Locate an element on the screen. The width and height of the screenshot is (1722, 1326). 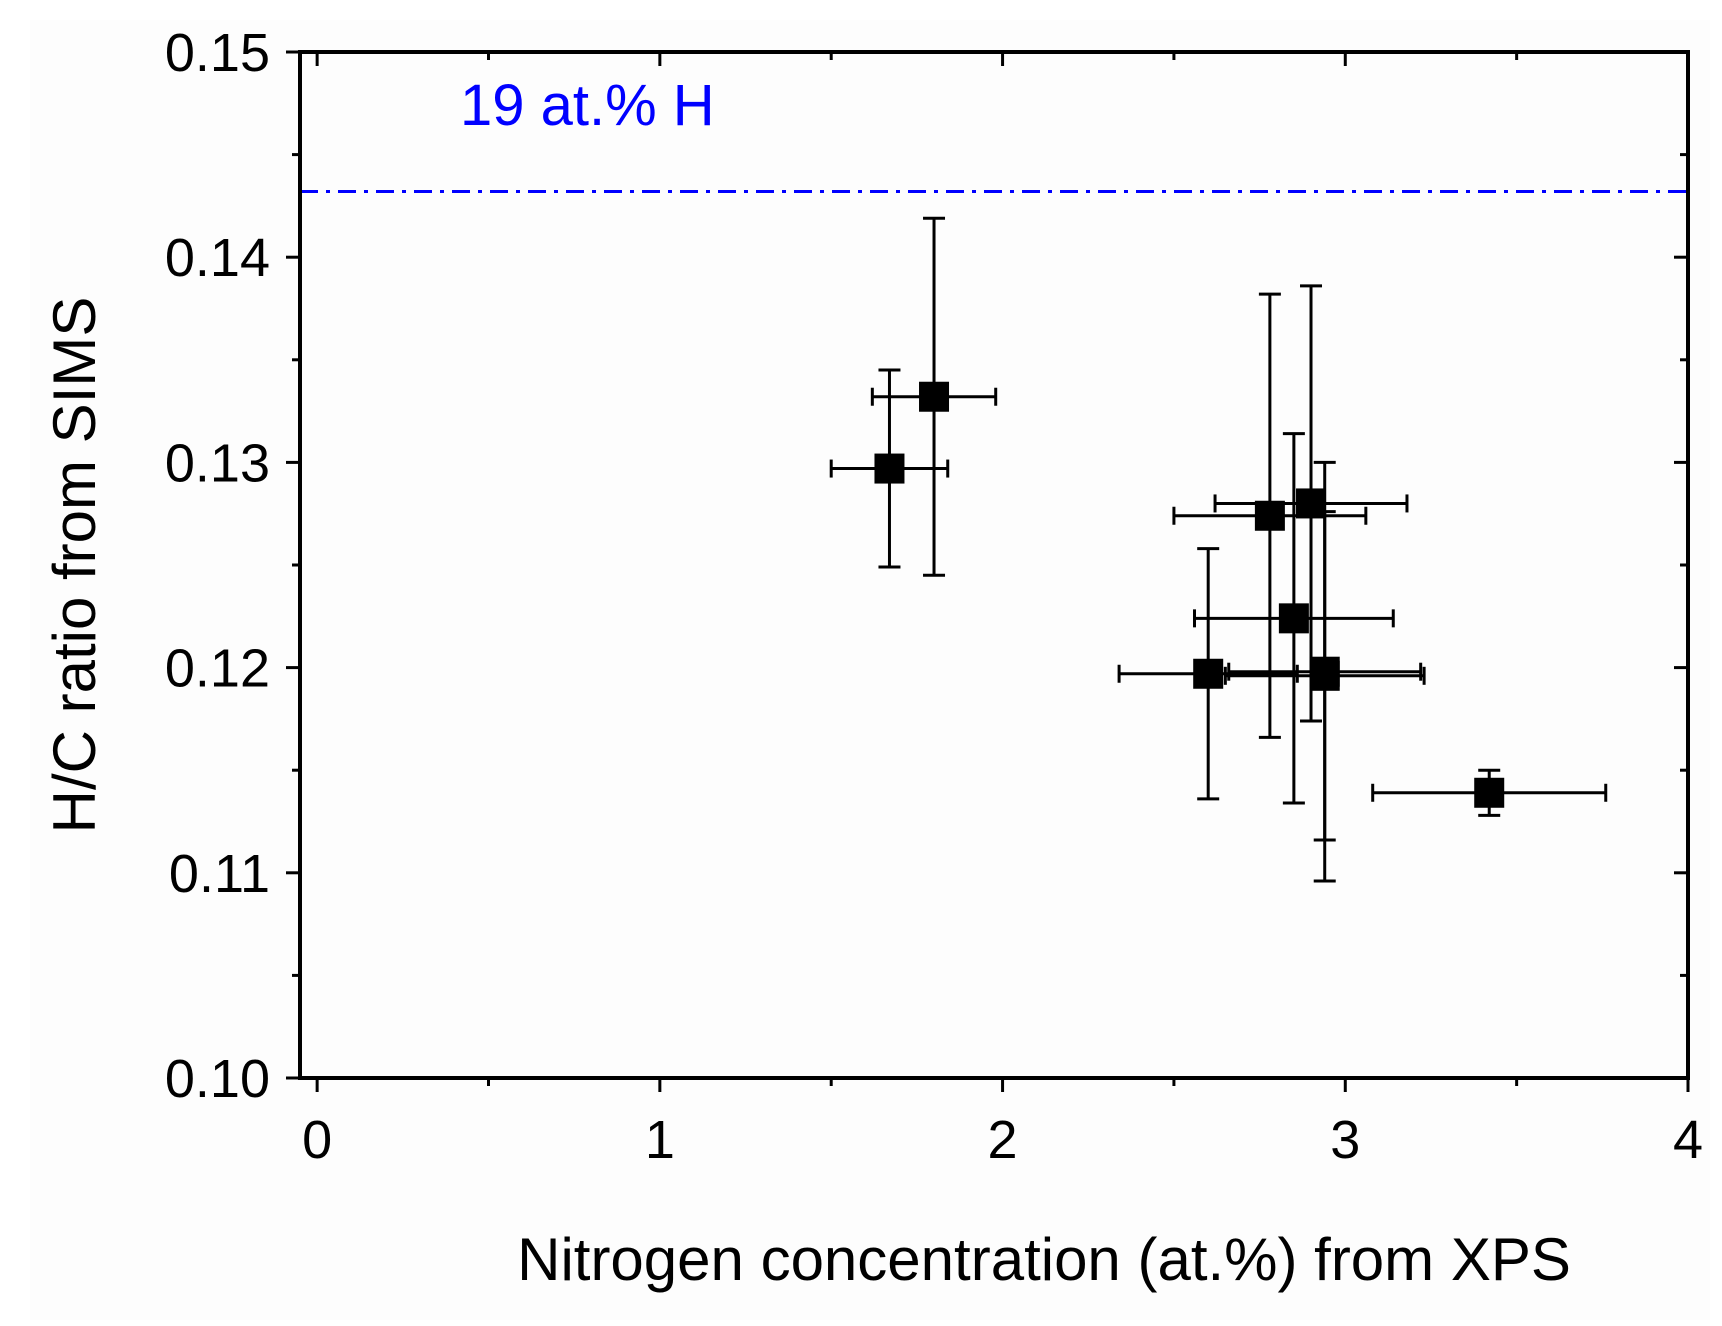
x-tick-label: 2 is located at coordinates (1003, 1140).